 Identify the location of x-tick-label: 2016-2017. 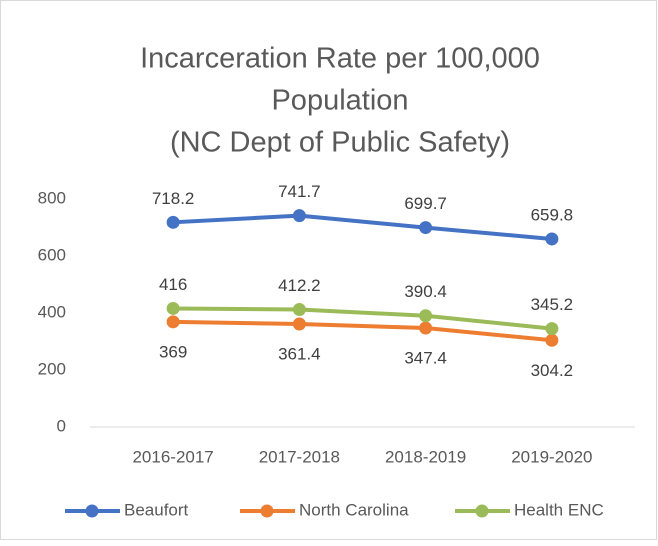
(172, 456).